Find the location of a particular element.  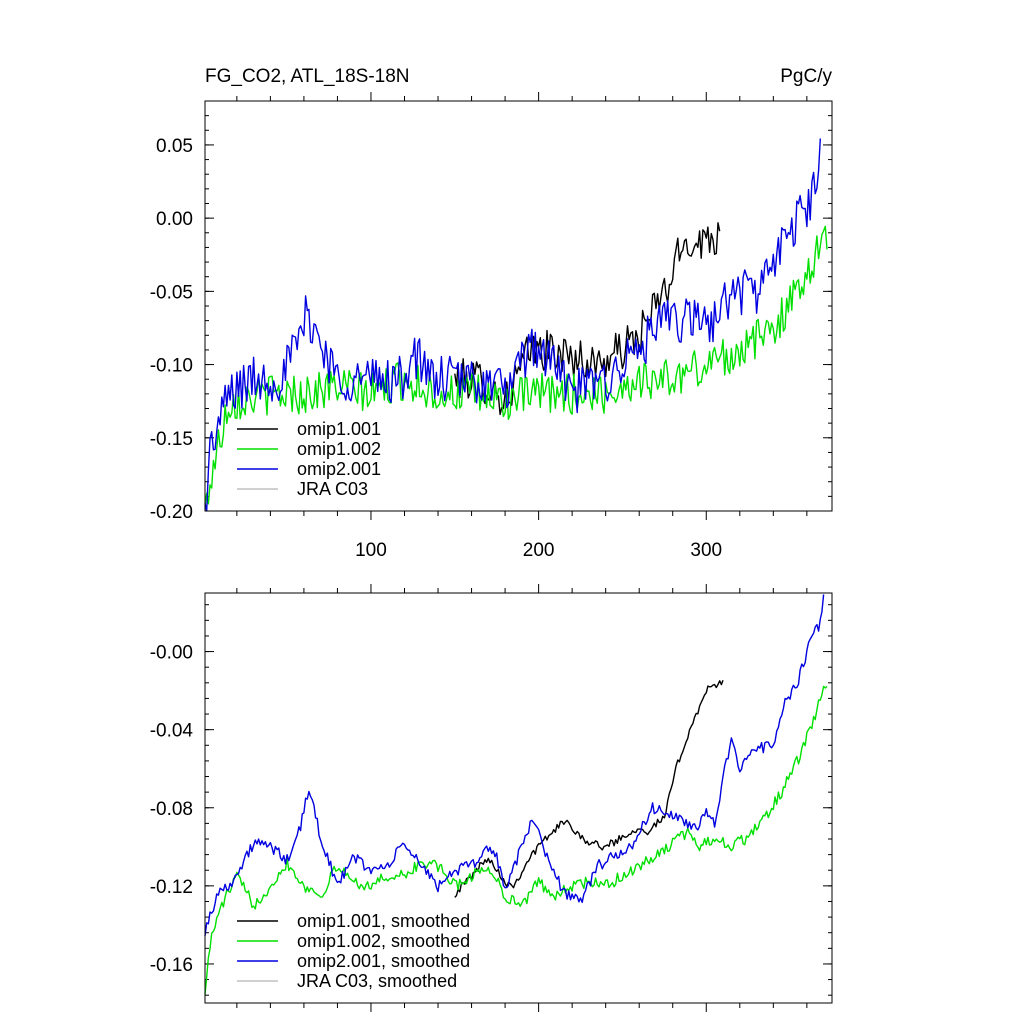

top-y-tick-label: 0.00 is located at coordinates (174, 219).